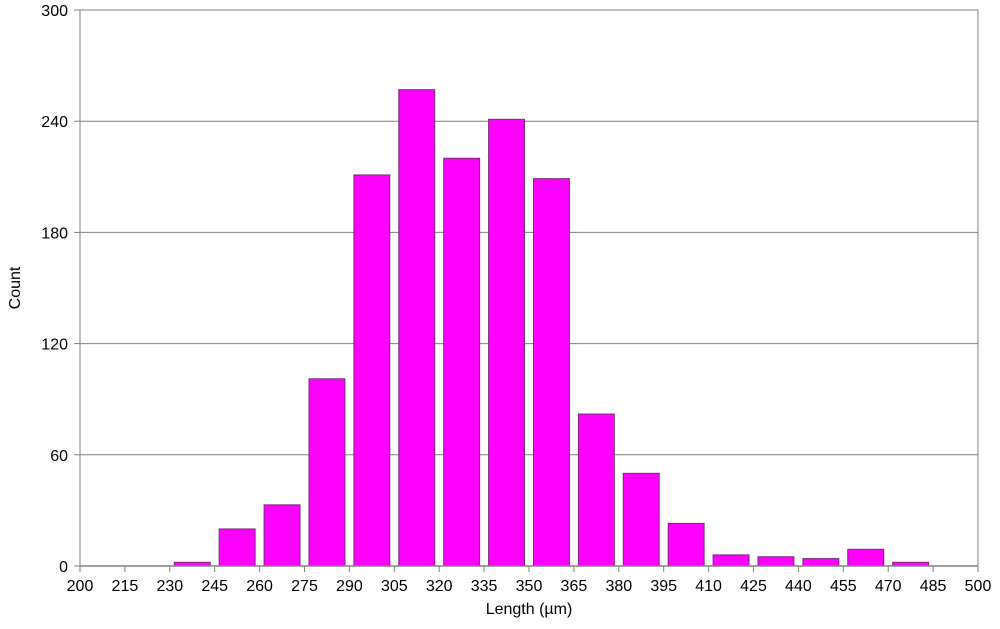 Image resolution: width=1000 pixels, height=629 pixels. What do you see at coordinates (798, 586) in the screenshot?
I see `x-tick-label: 440` at bounding box center [798, 586].